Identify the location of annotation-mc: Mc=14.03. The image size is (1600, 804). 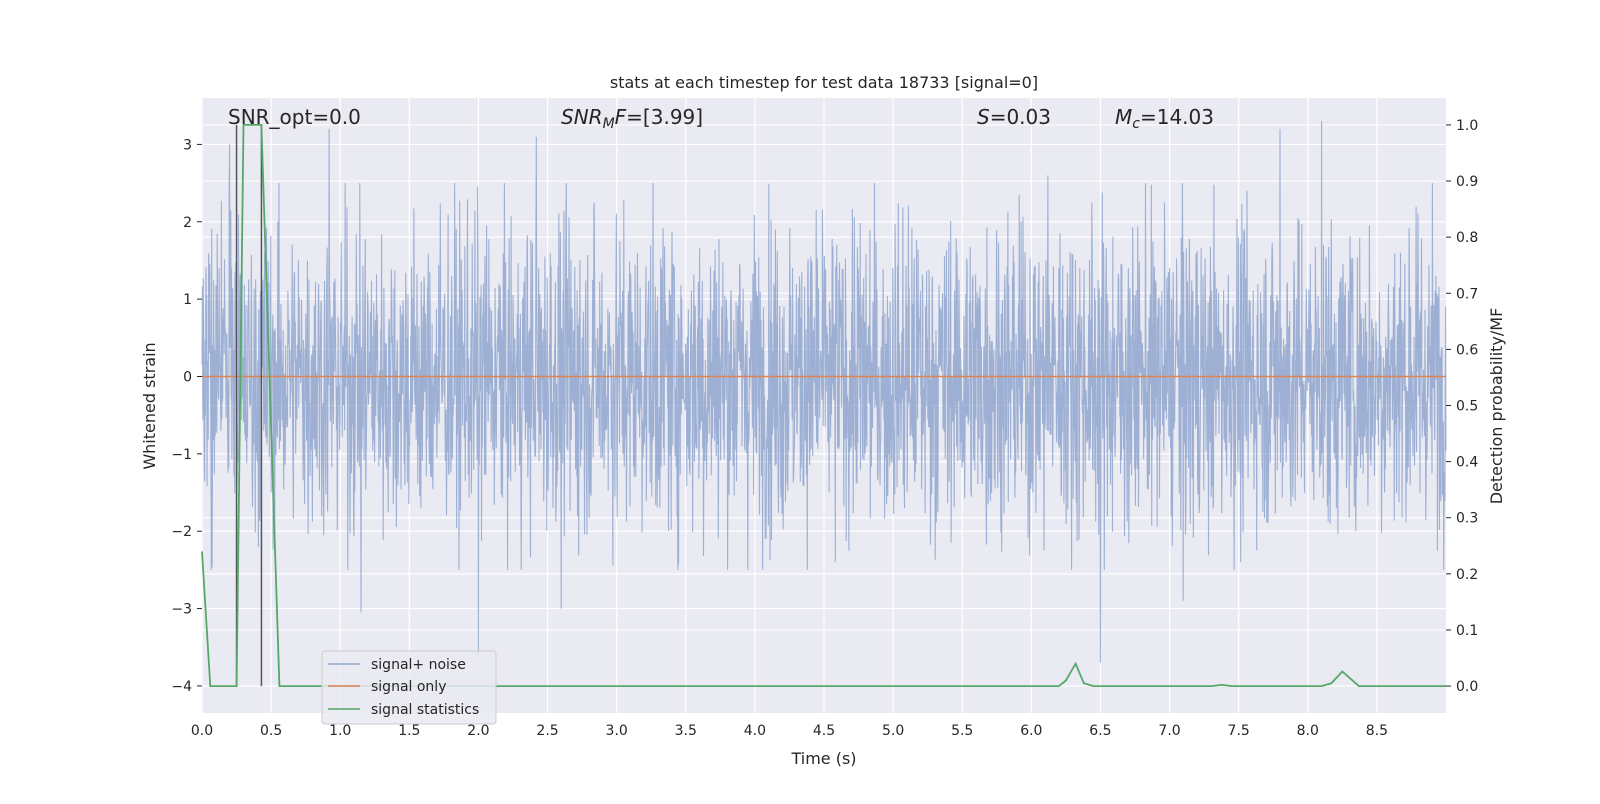
(1164, 118).